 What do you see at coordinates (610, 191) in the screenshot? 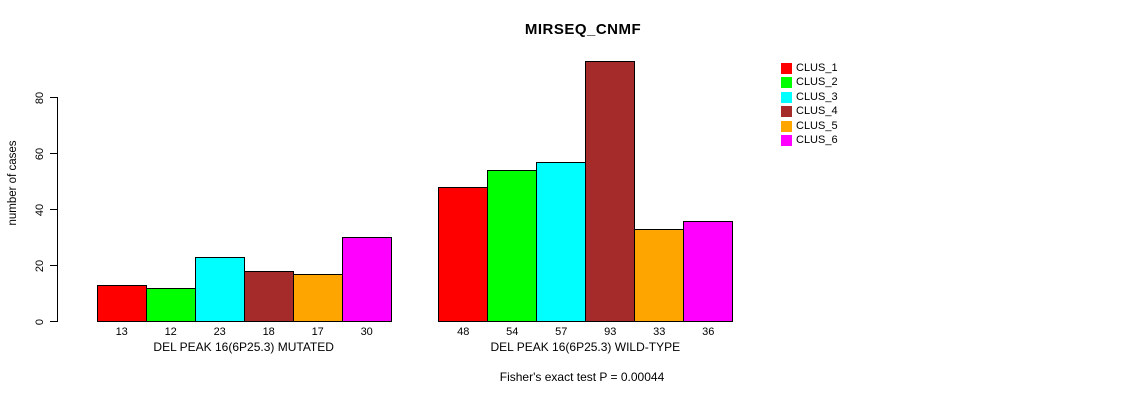
I see `bar-clus_4-group2` at bounding box center [610, 191].